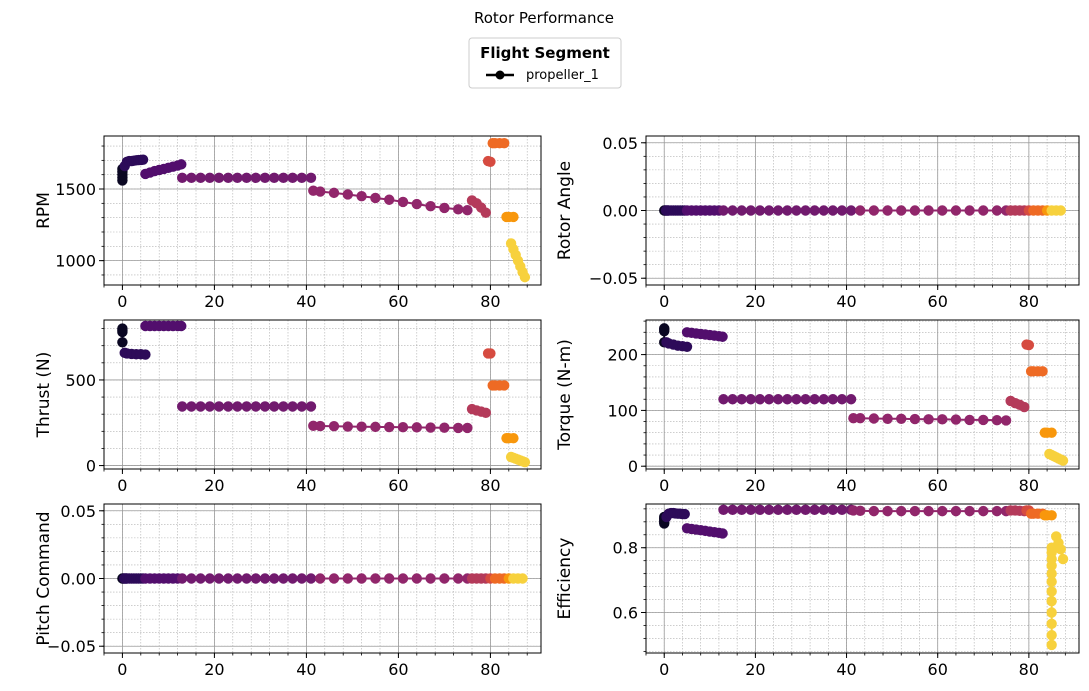 Image resolution: width=1089 pixels, height=691 pixels. What do you see at coordinates (622, 355) in the screenshot?
I see `y-tick-label: 200` at bounding box center [622, 355].